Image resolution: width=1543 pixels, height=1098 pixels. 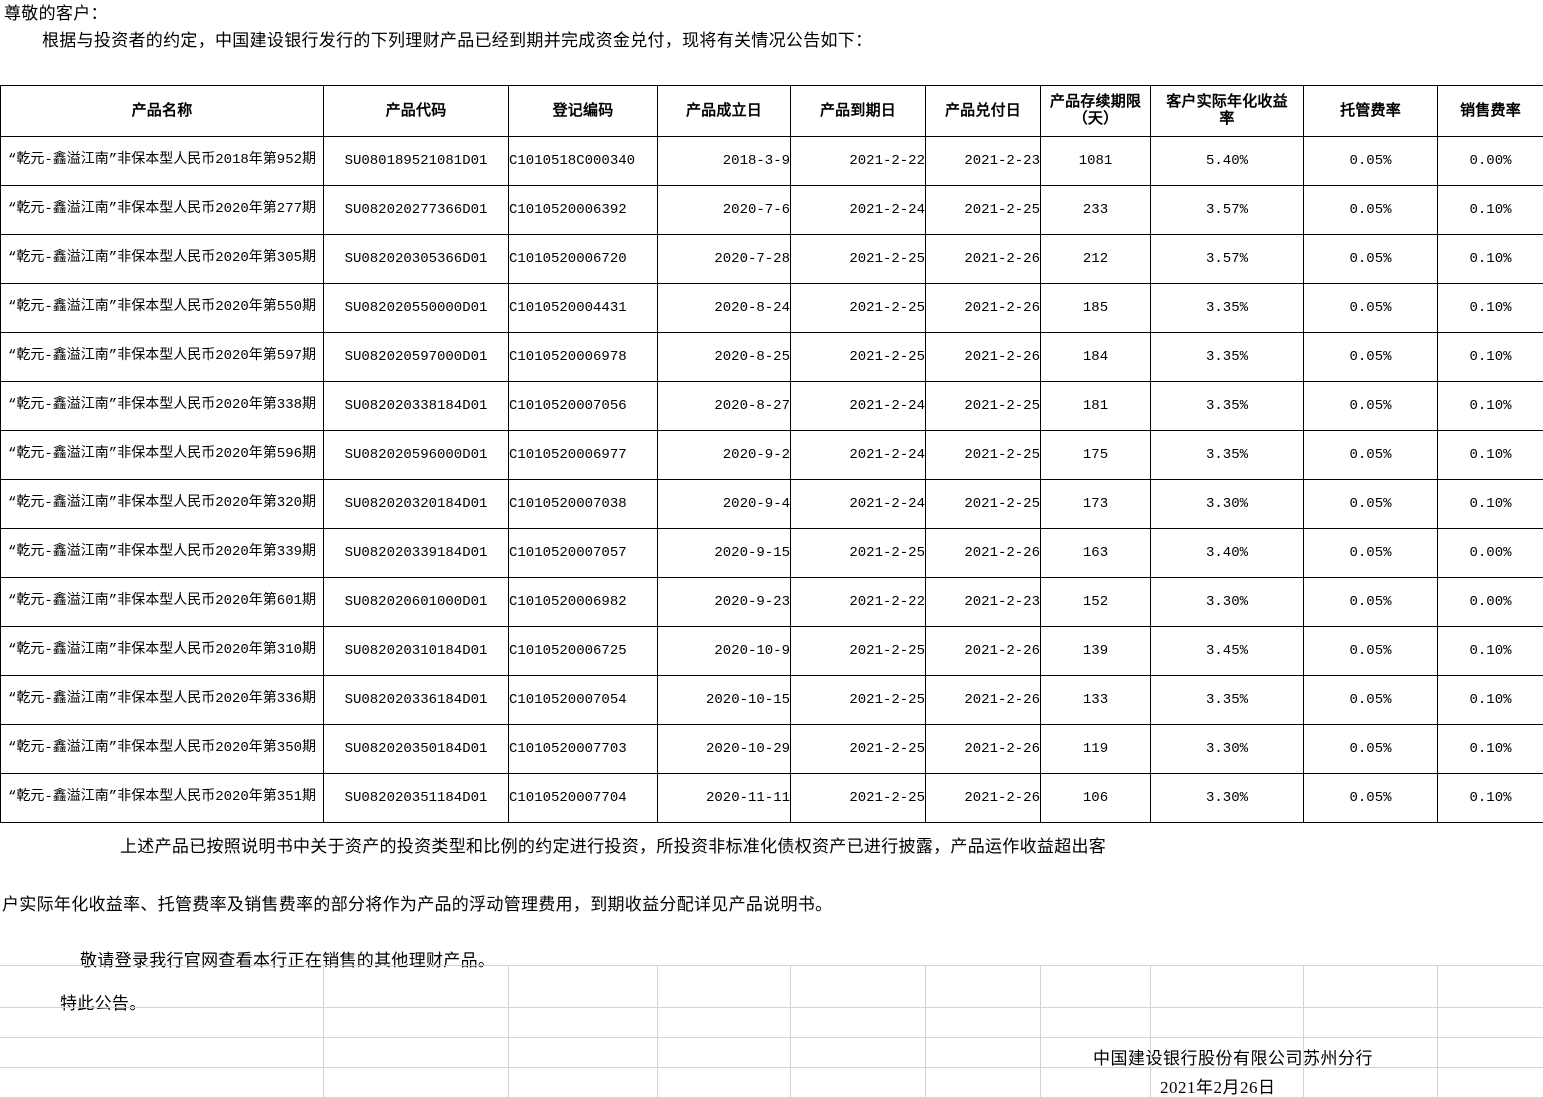 What do you see at coordinates (162, 749) in the screenshot?
I see `cell-product-name: “乾元-鑫溢江南”非保本型人民币2020年第350期` at bounding box center [162, 749].